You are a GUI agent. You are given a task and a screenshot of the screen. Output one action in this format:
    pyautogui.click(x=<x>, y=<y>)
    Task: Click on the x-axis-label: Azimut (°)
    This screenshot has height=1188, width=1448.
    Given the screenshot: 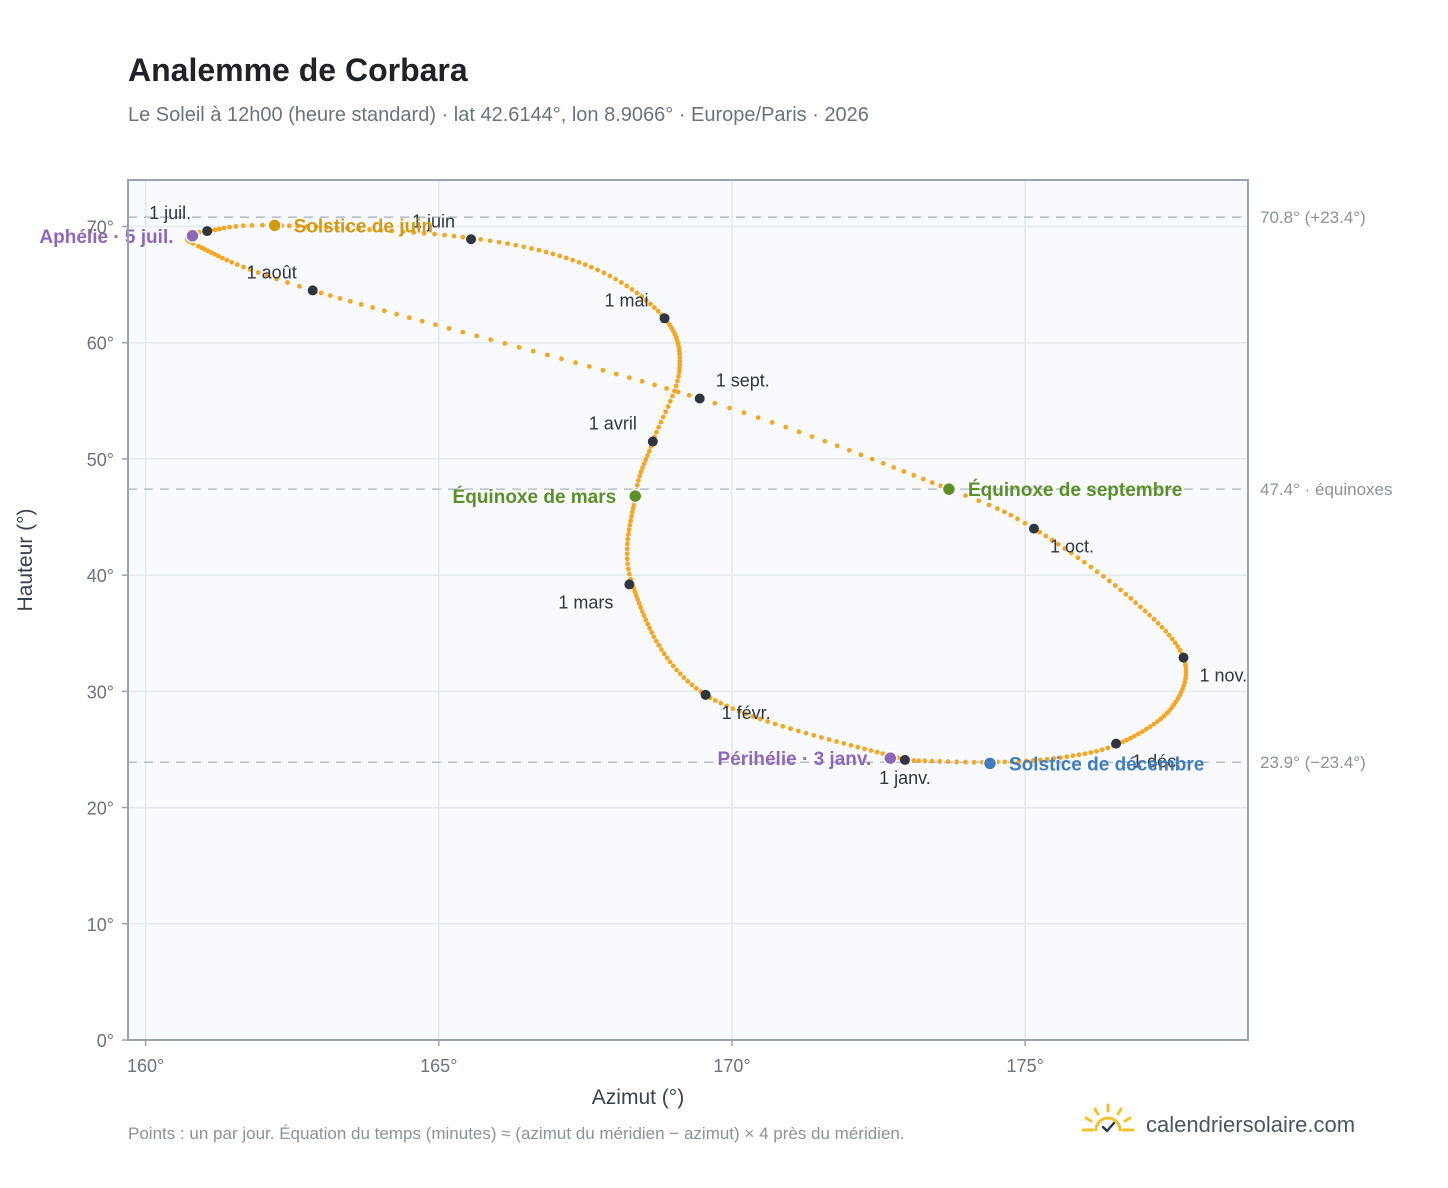 What is the action you would take?
    pyautogui.click(x=638, y=1097)
    